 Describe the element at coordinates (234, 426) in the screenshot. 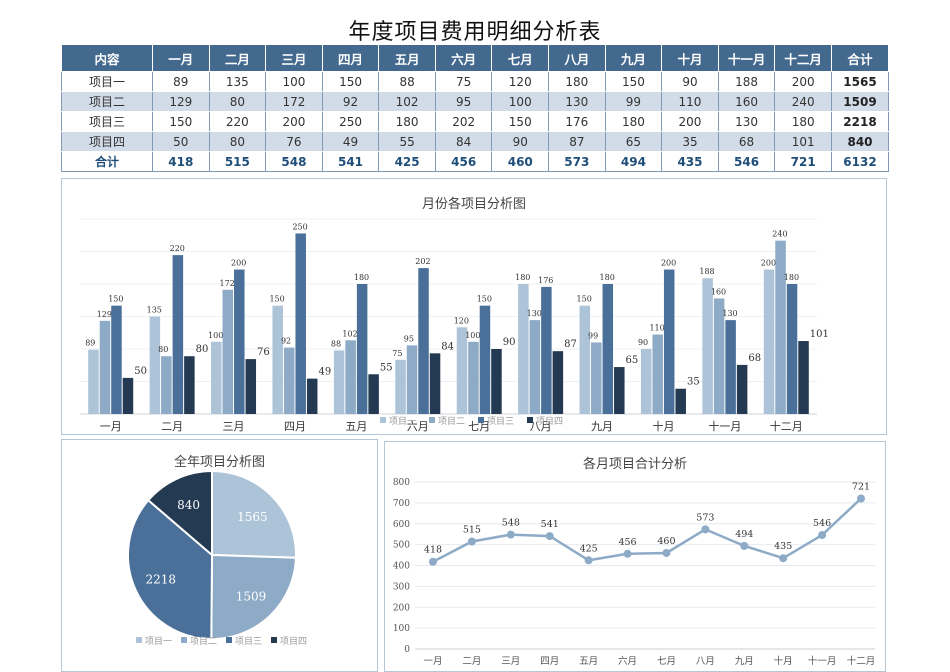

I see `x-tick-label: 三月` at that location.